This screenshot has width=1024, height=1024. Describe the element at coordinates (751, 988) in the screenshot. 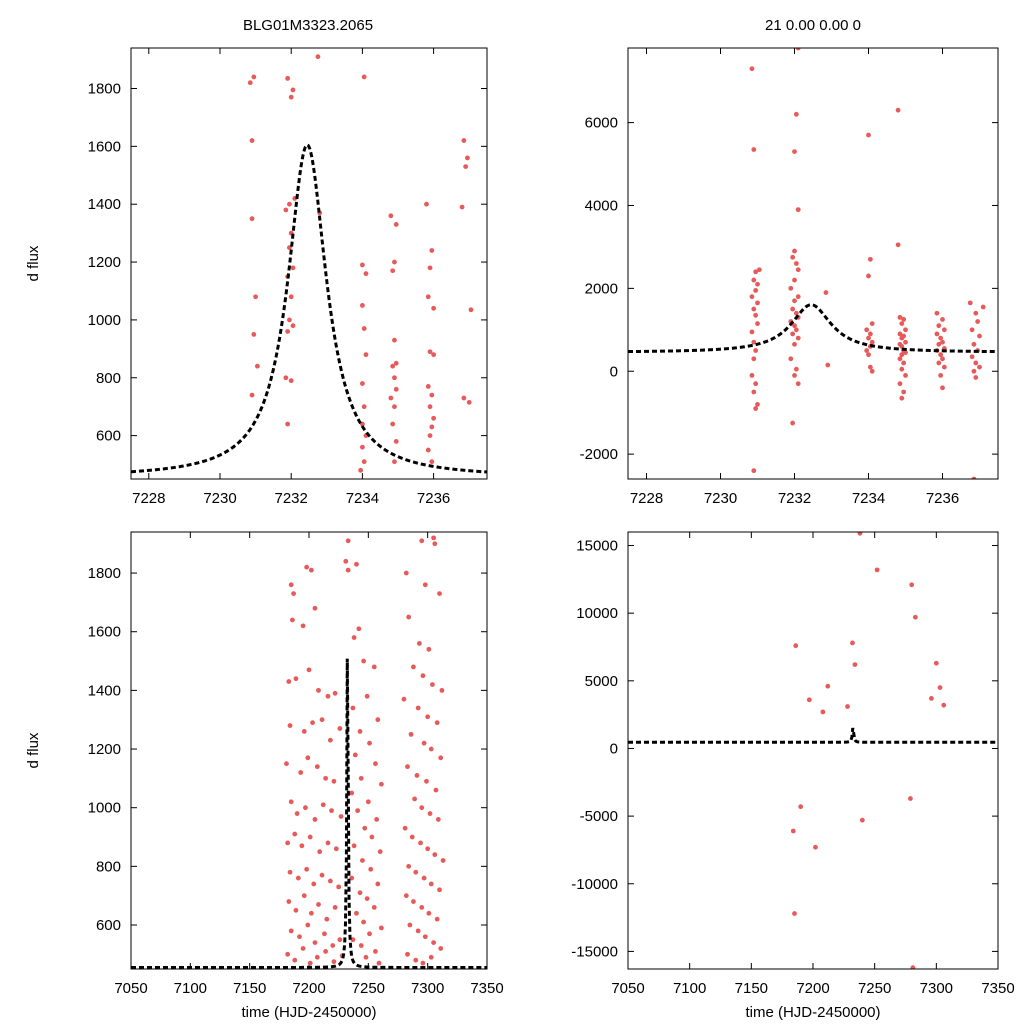

I see `x-tick-label: 7150` at that location.